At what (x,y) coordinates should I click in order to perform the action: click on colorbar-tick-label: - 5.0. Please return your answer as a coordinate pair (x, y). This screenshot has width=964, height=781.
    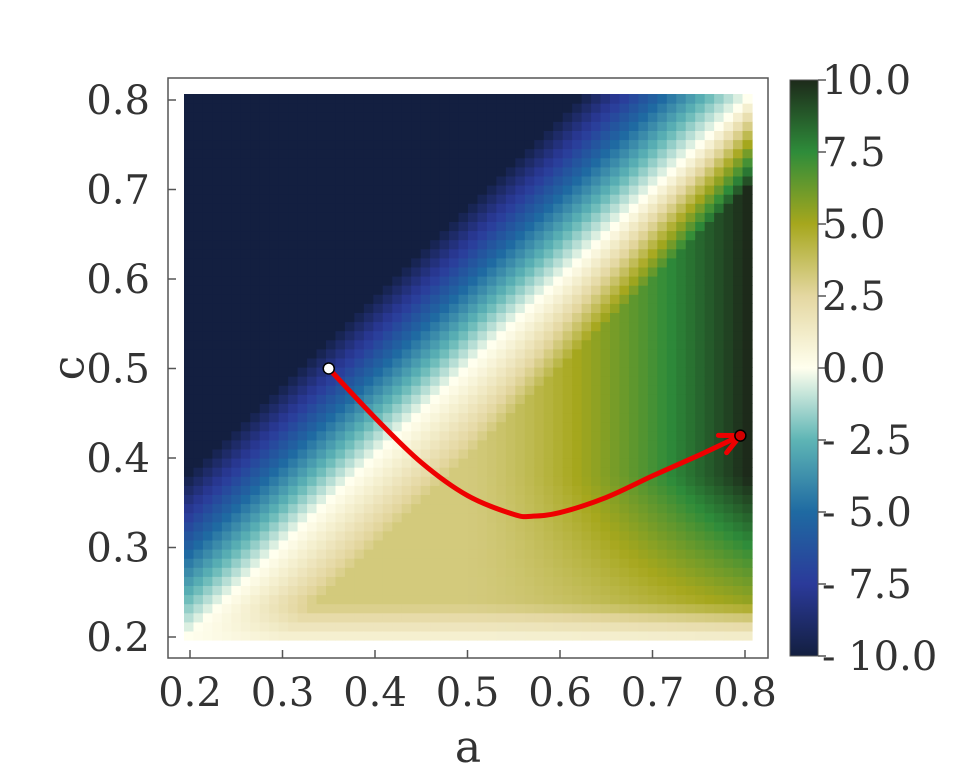
    Looking at the image, I should click on (867, 513).